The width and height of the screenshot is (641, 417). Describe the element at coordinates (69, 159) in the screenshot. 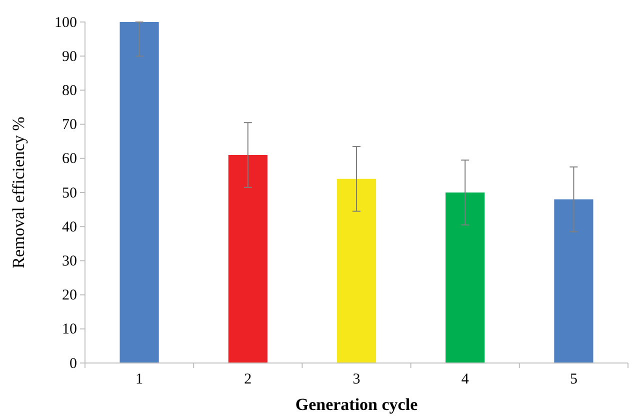

I see `y-tick-label: 60` at that location.